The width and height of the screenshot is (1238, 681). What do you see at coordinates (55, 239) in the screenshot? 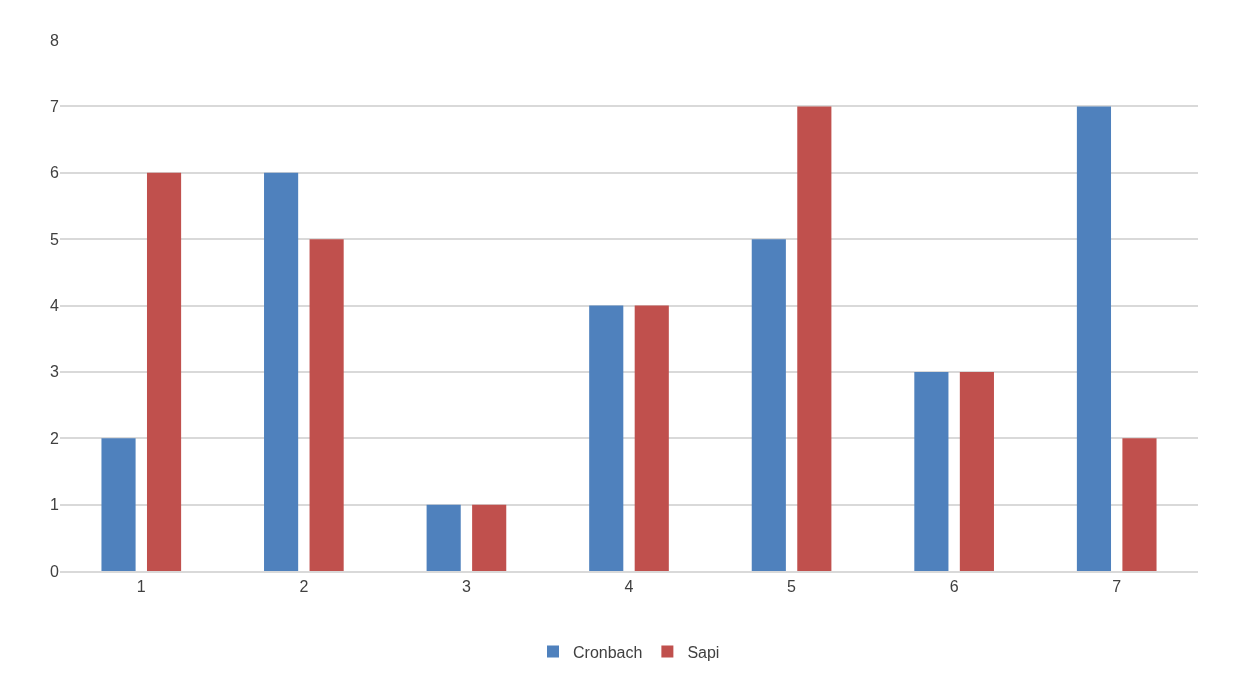
I see `y-tick-label: 5` at bounding box center [55, 239].